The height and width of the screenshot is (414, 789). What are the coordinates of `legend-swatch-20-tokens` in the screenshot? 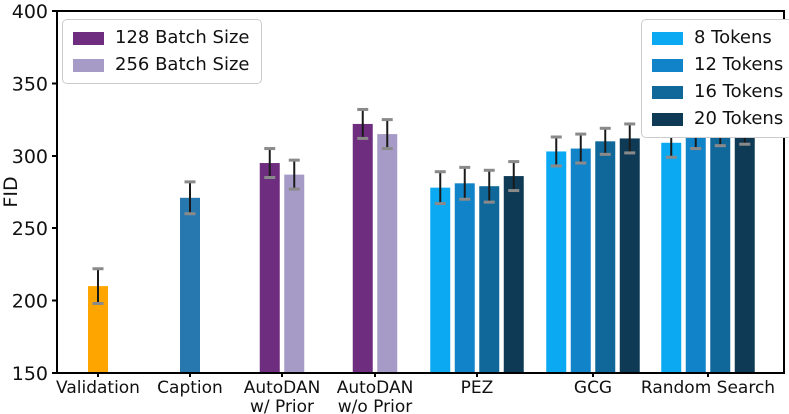 It's located at (667, 119).